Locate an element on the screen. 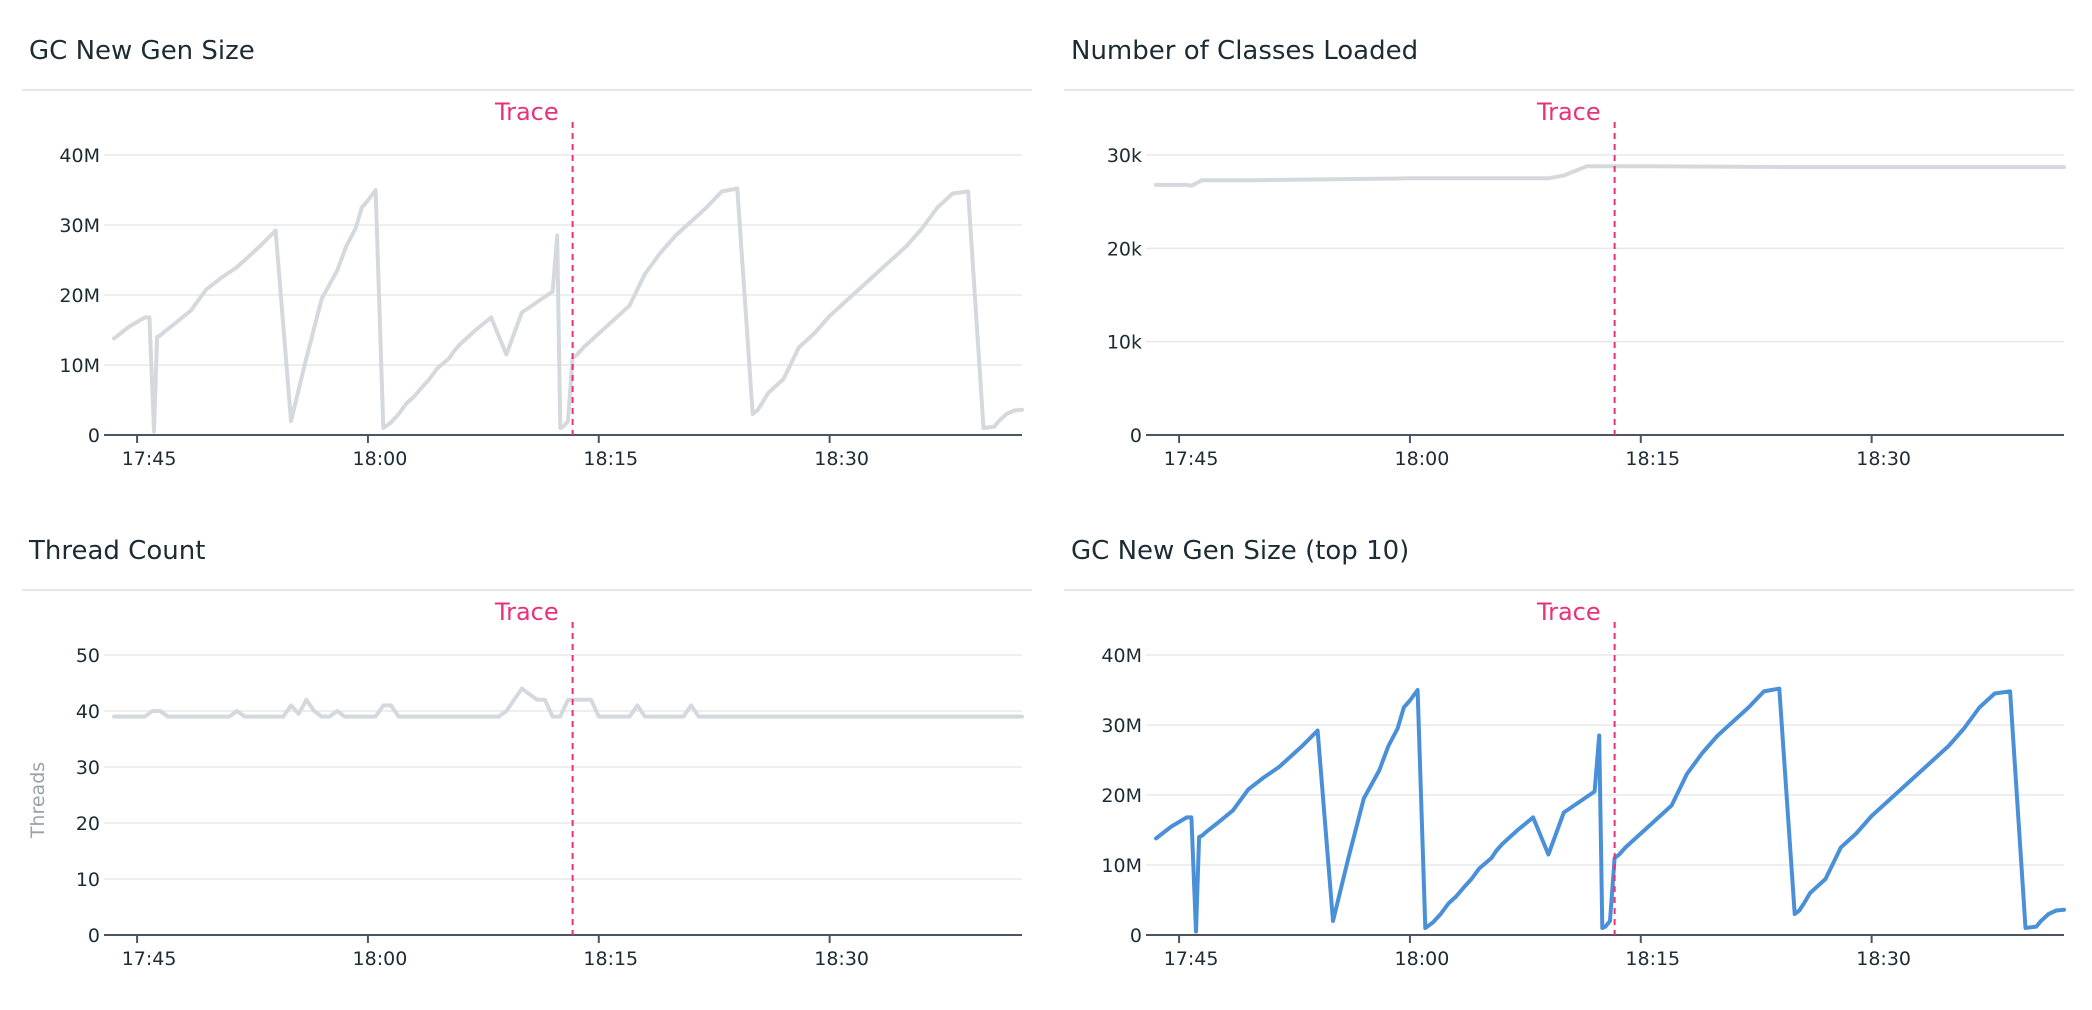 The image size is (2092, 1010). chart-title: GC New Gen Size (top 10) is located at coordinates (1240, 551).